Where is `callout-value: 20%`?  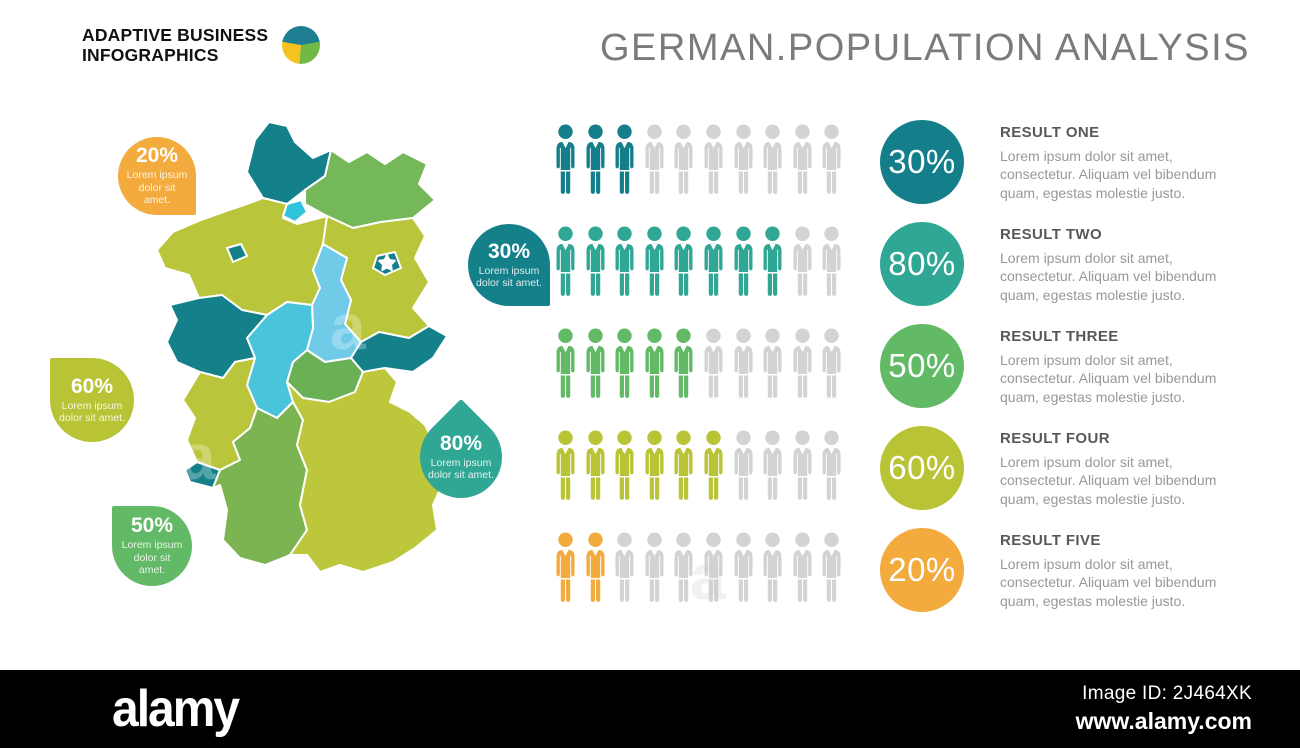
callout-value: 20% is located at coordinates (157, 156).